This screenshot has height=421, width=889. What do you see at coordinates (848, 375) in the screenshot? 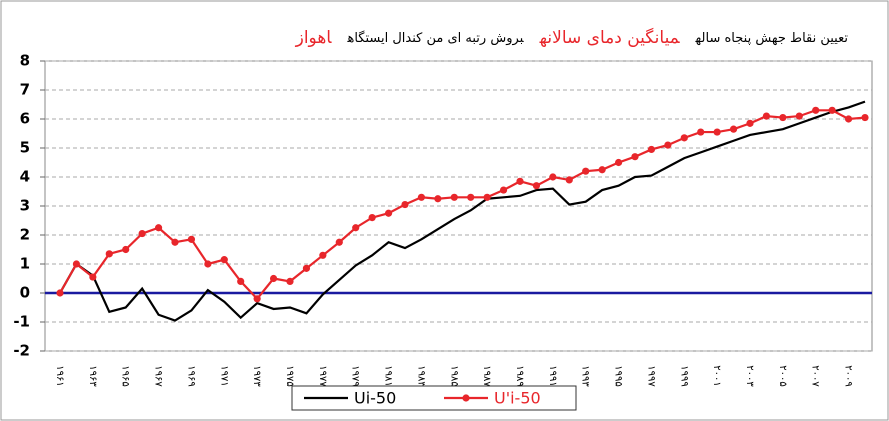
I see `x-tick-label: ۲۰۰۹` at bounding box center [848, 375].